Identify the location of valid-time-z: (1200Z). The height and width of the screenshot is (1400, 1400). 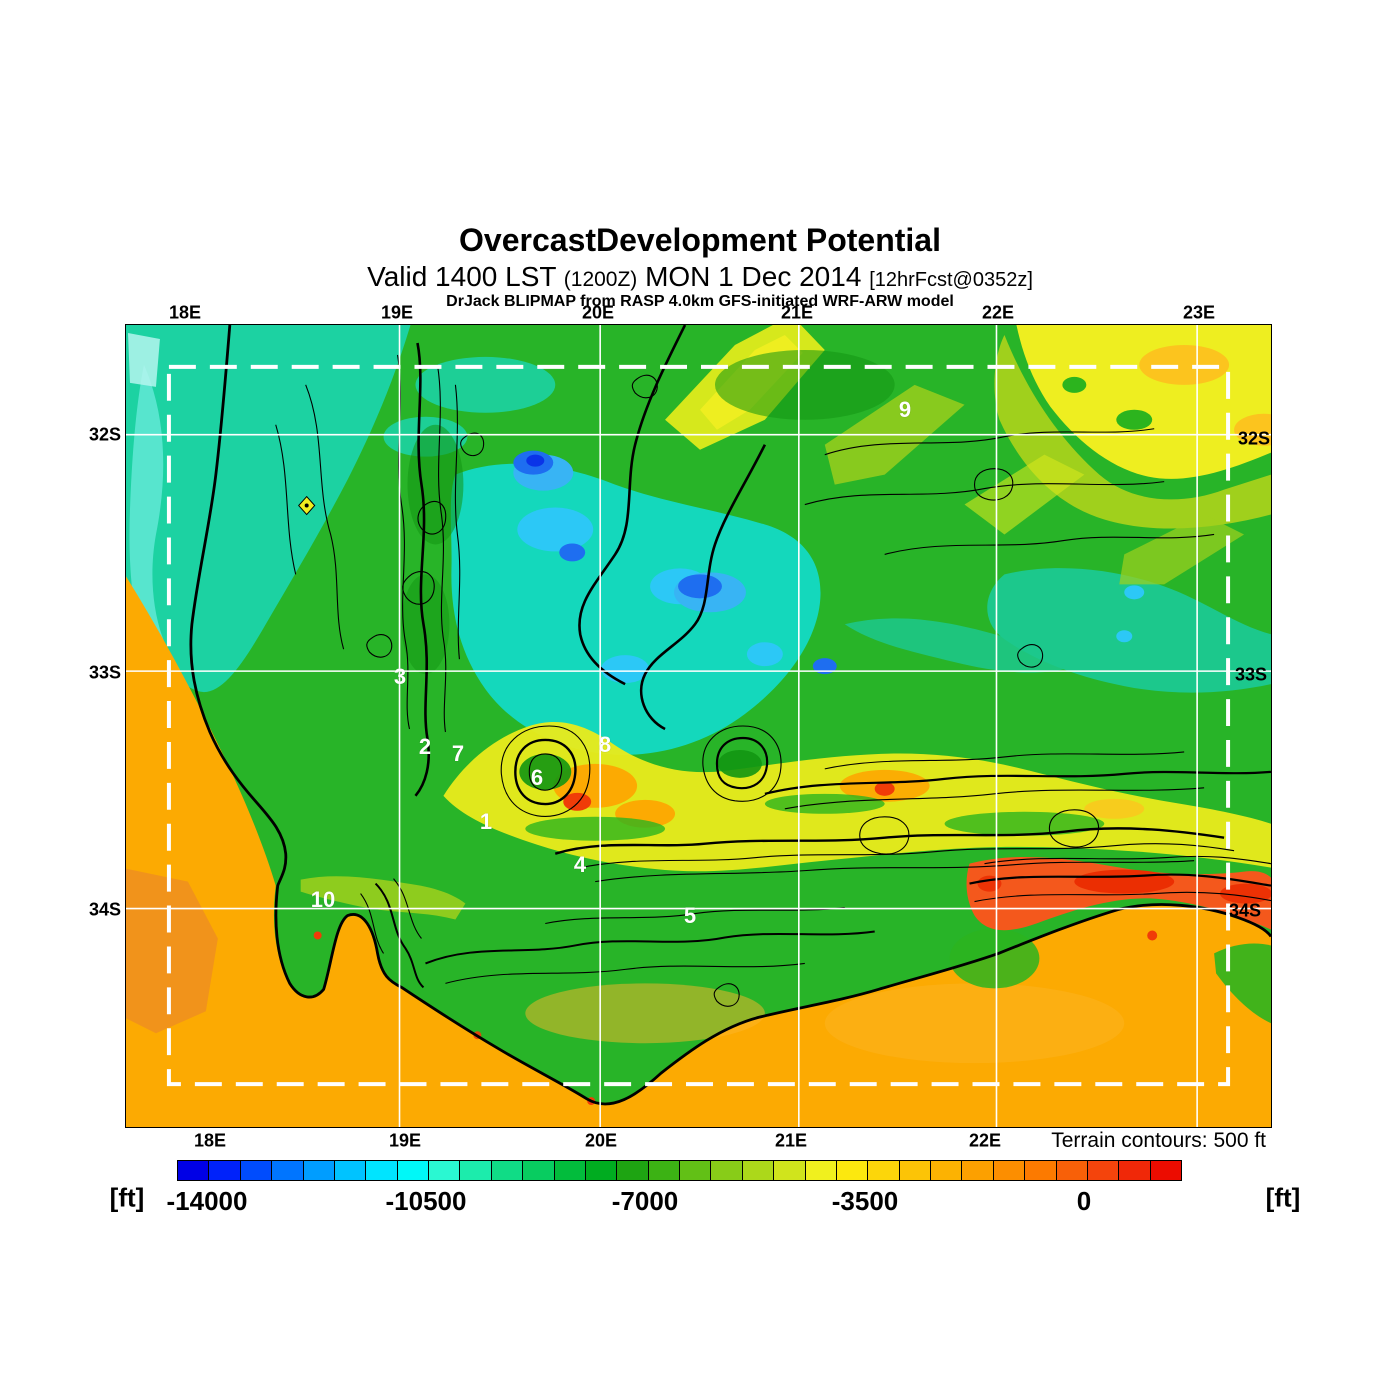
(600, 279).